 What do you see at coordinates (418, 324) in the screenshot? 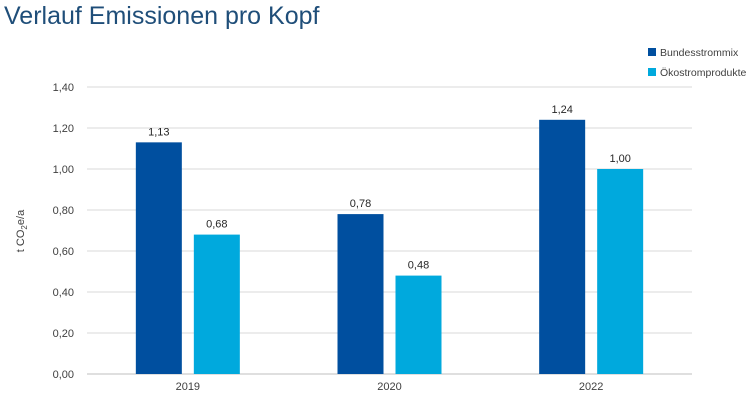
I see `bar-ökostromprodukte-2020` at bounding box center [418, 324].